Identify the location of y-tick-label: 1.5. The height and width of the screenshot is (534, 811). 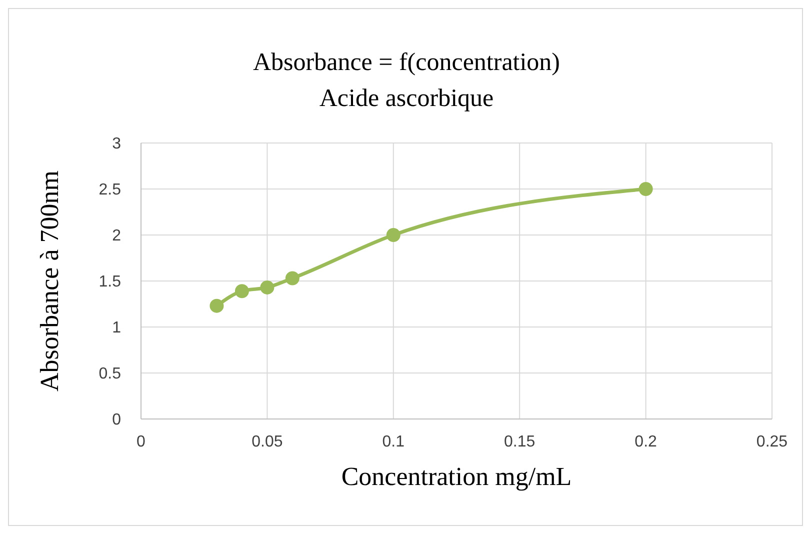
(110, 282).